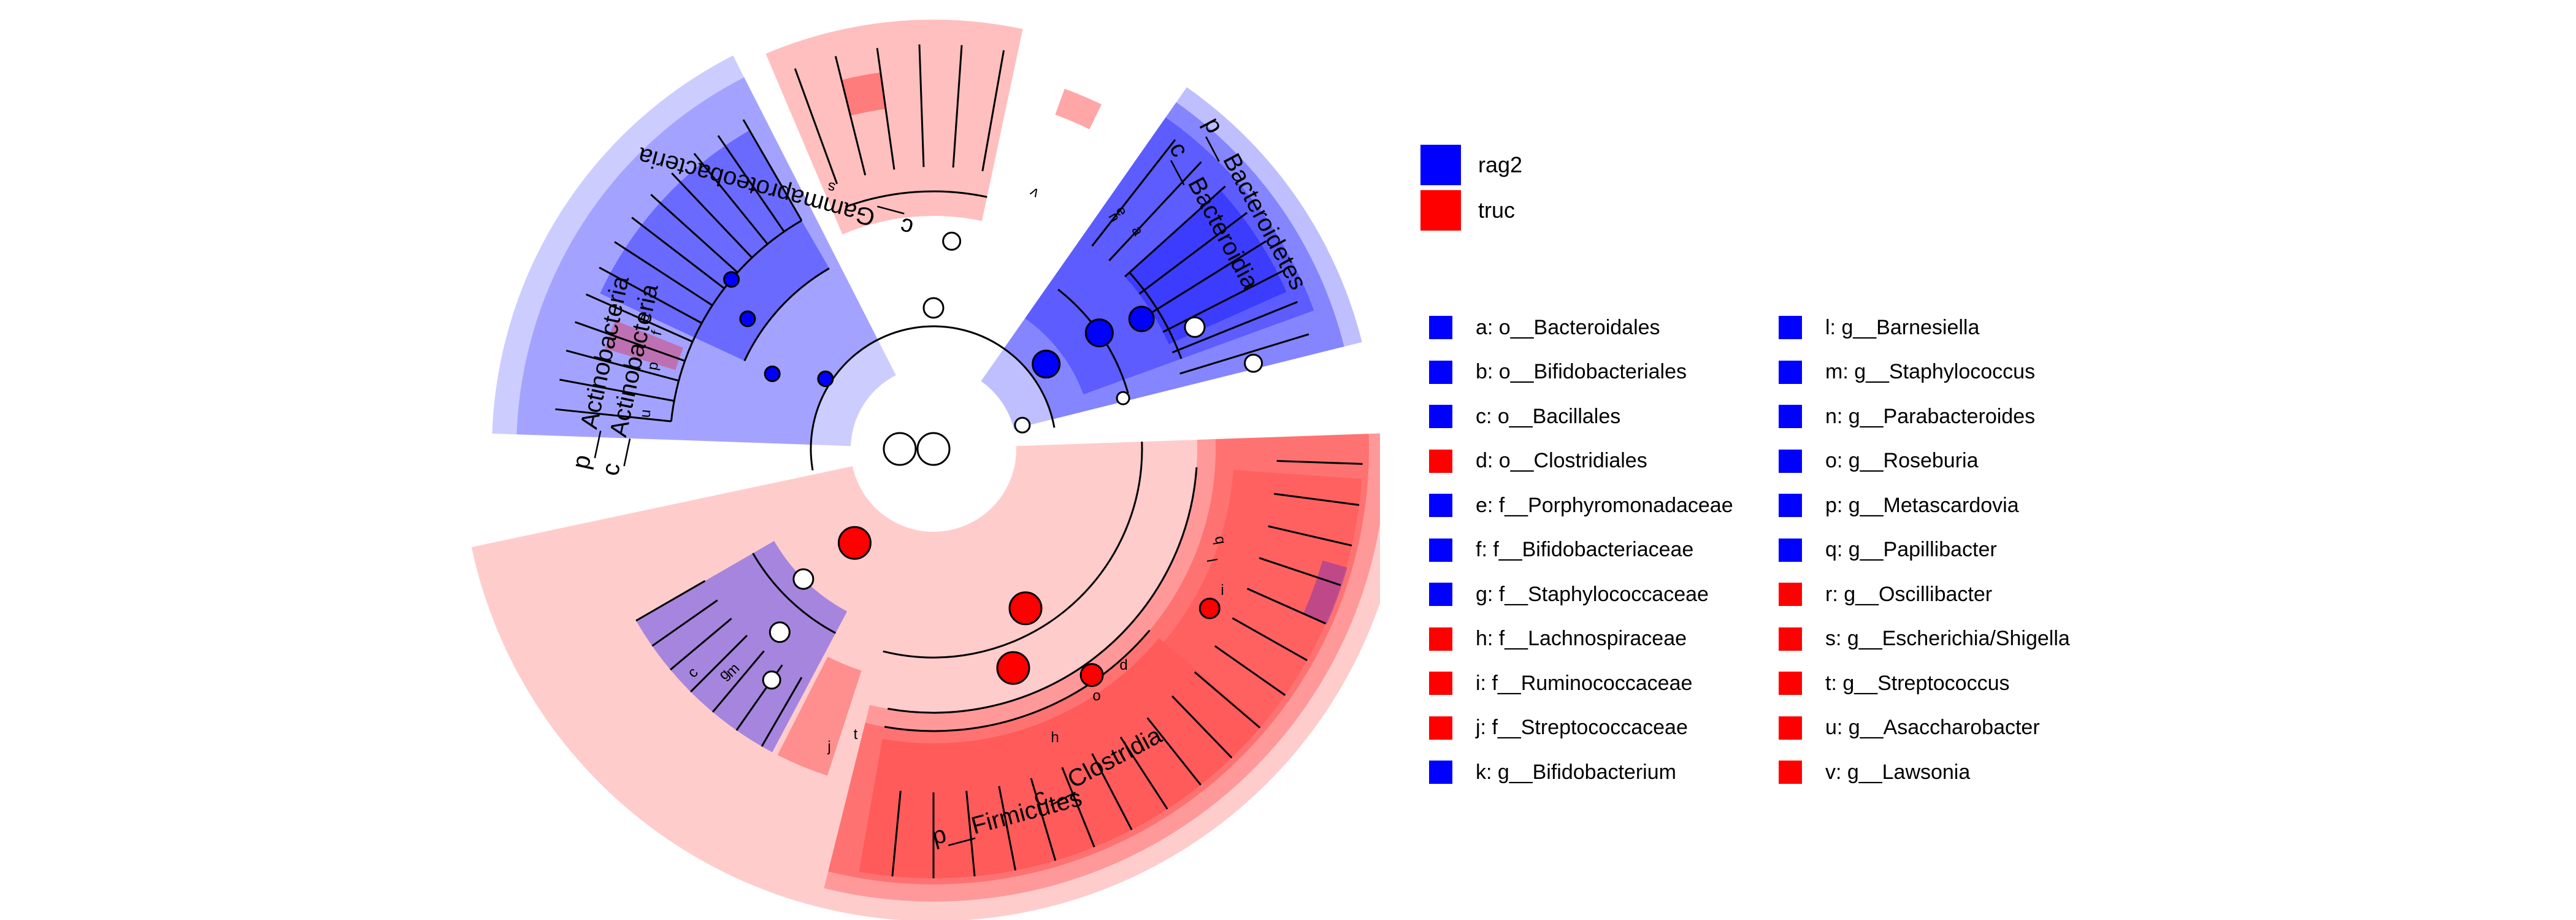 This screenshot has width=2576, height=920. Describe the element at coordinates (1471, 165) in the screenshot. I see `group-legend-item: rag2` at that location.